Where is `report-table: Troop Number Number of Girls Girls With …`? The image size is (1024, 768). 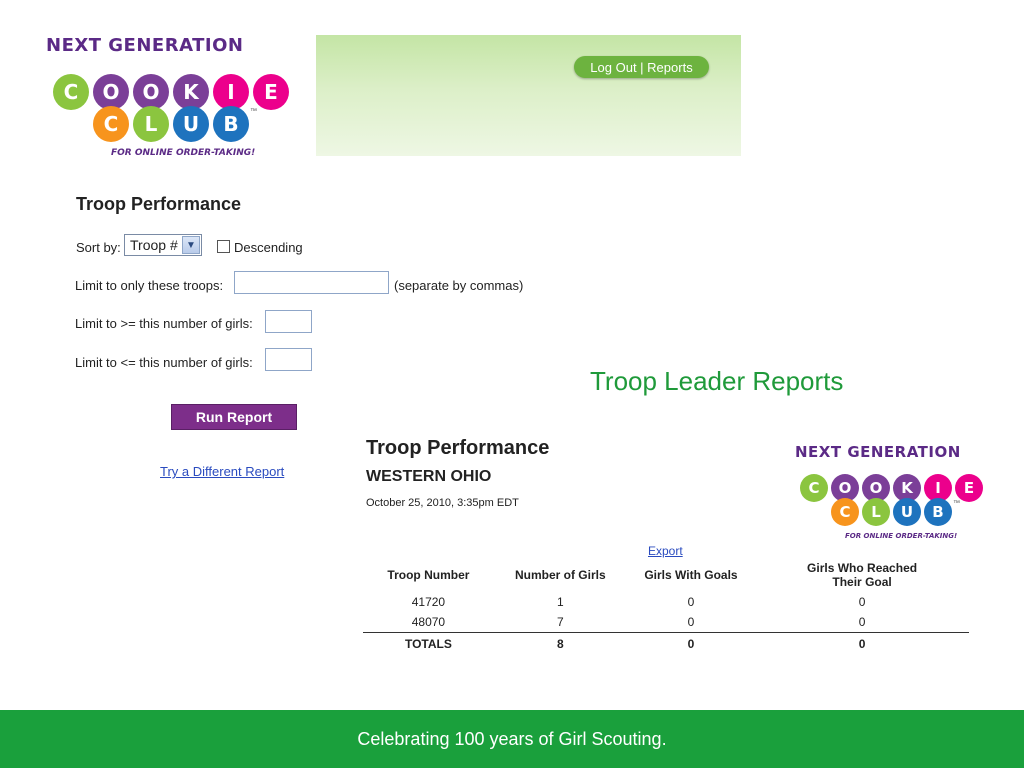 report-table: Troop Number Number of Girls Girls With … is located at coordinates (666, 606).